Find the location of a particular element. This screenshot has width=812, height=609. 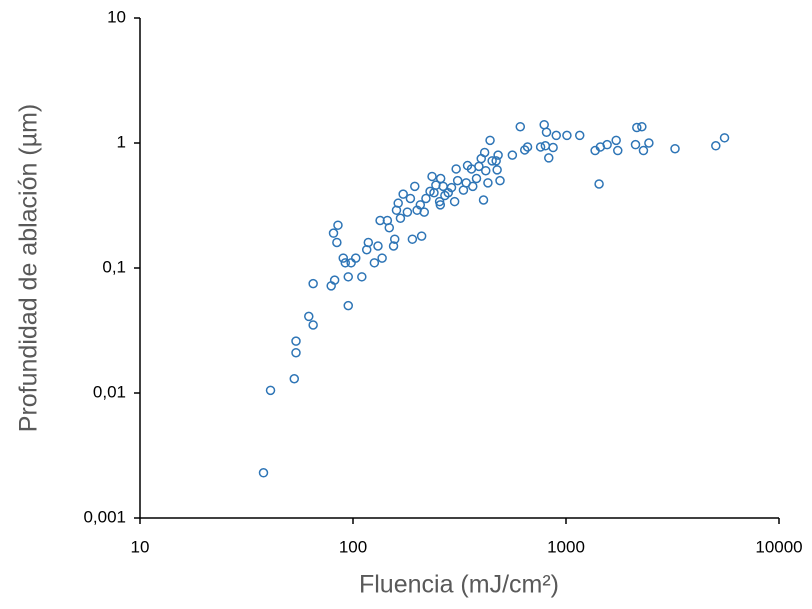

y-tick-label: 0,1 is located at coordinates (114, 266).